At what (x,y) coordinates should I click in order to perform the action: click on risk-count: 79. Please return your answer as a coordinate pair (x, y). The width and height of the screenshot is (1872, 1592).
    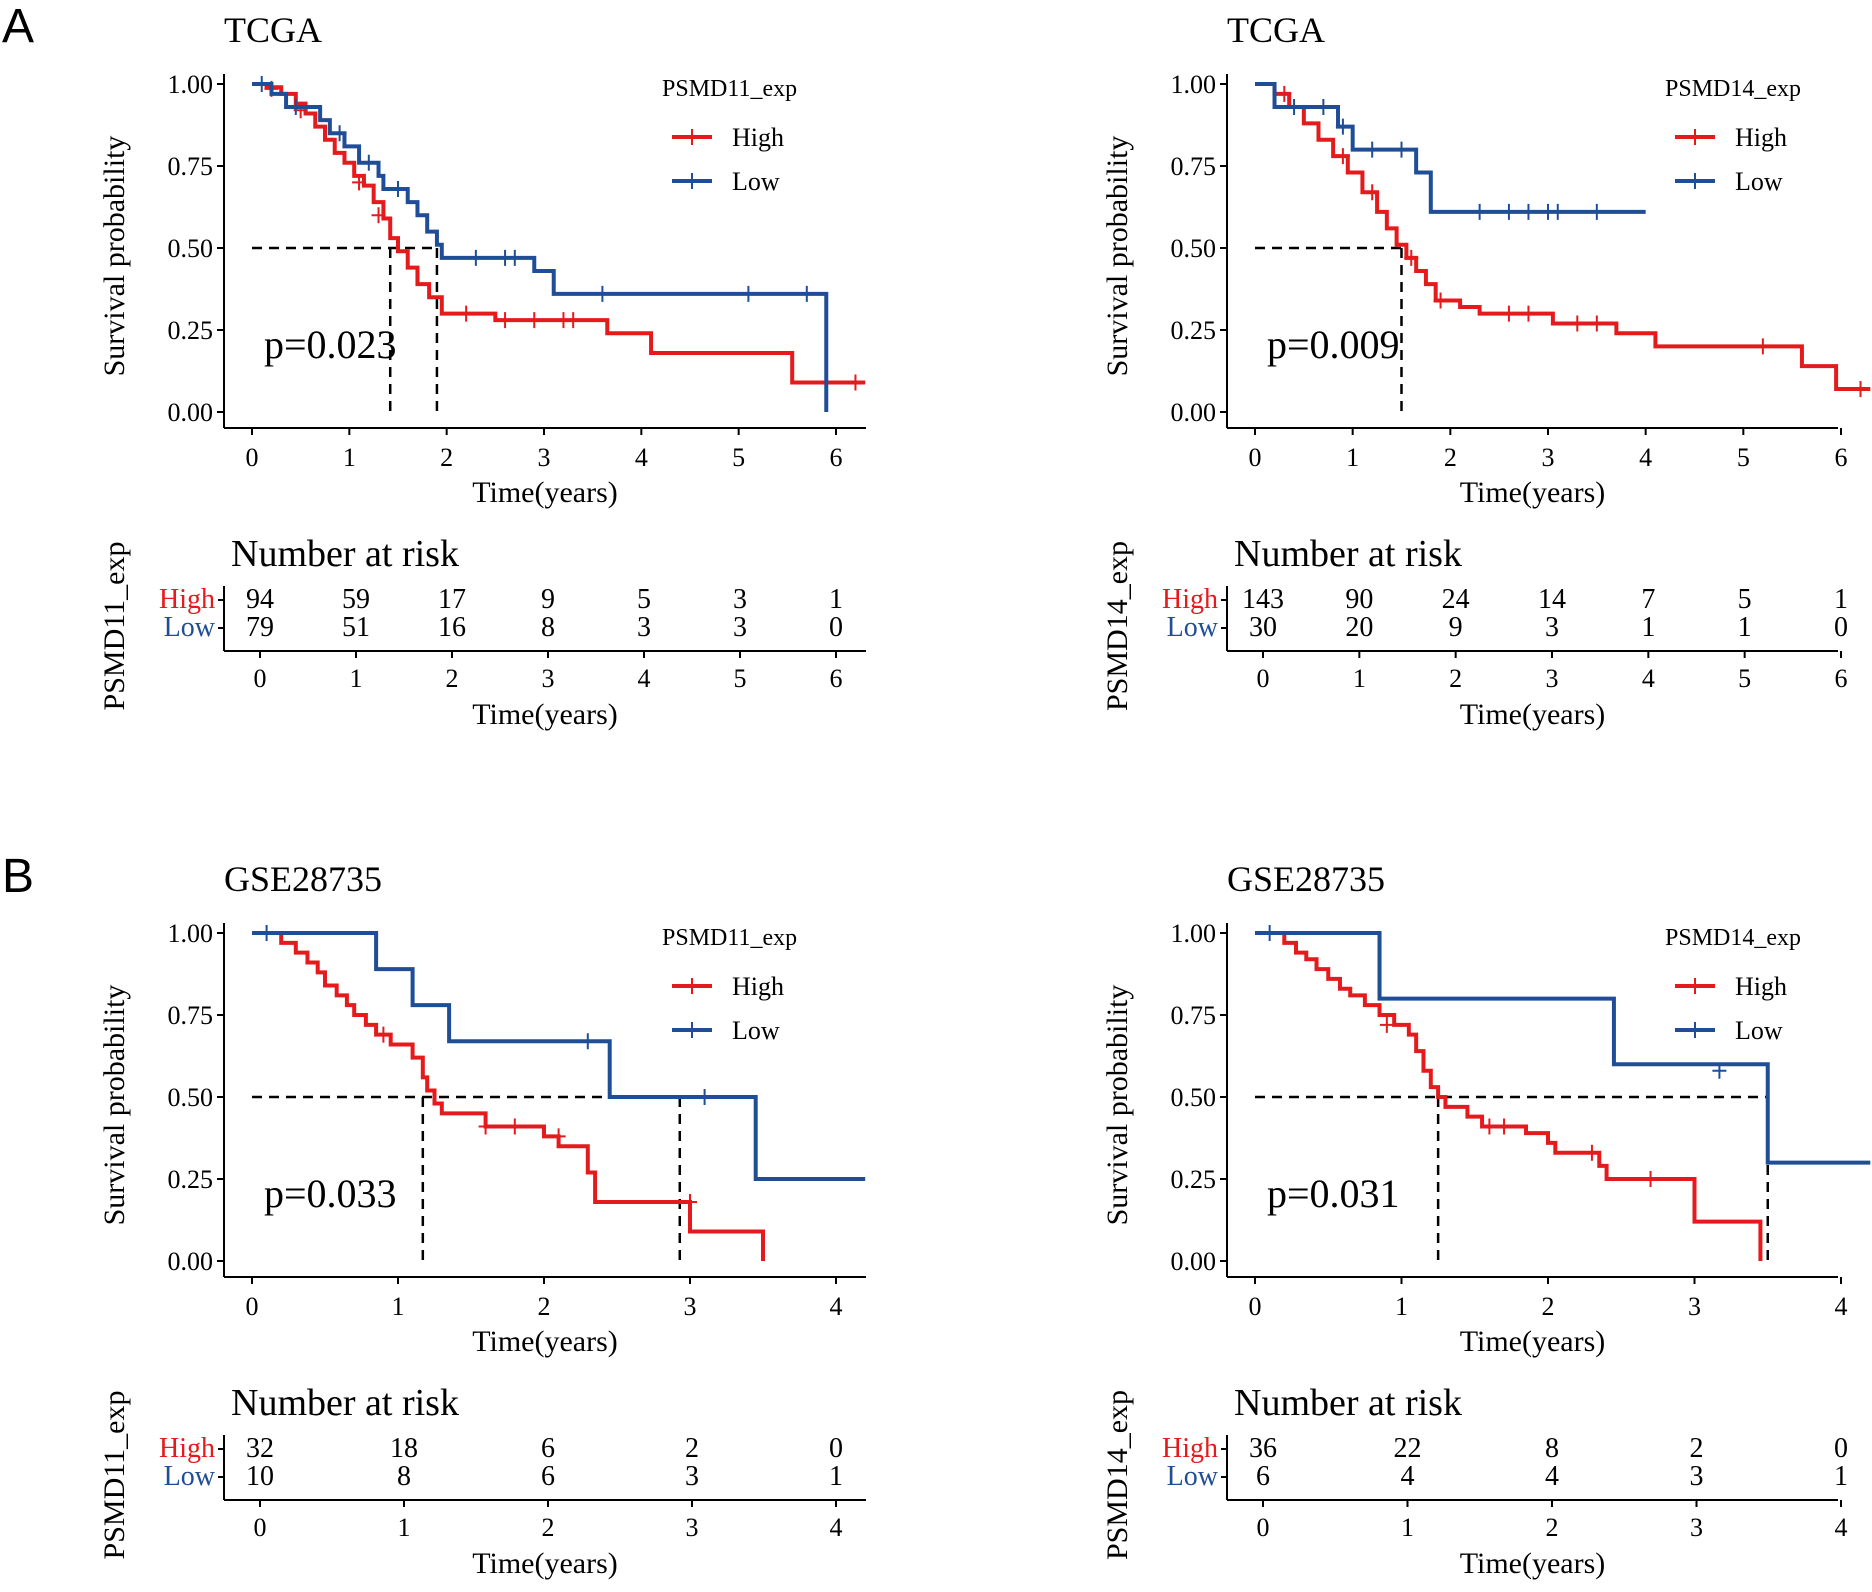
    Looking at the image, I should click on (260, 627).